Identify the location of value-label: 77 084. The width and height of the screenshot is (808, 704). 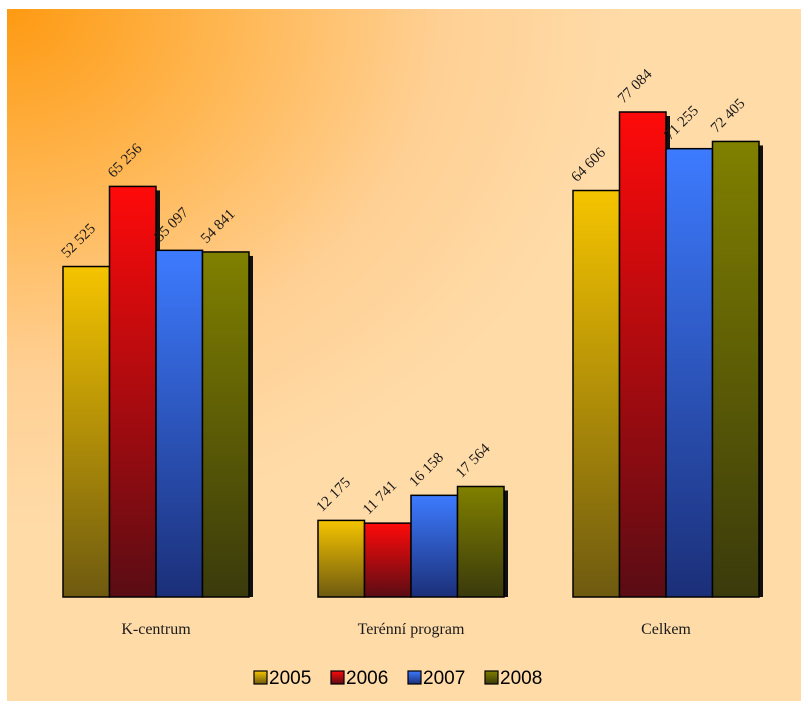
(635, 86).